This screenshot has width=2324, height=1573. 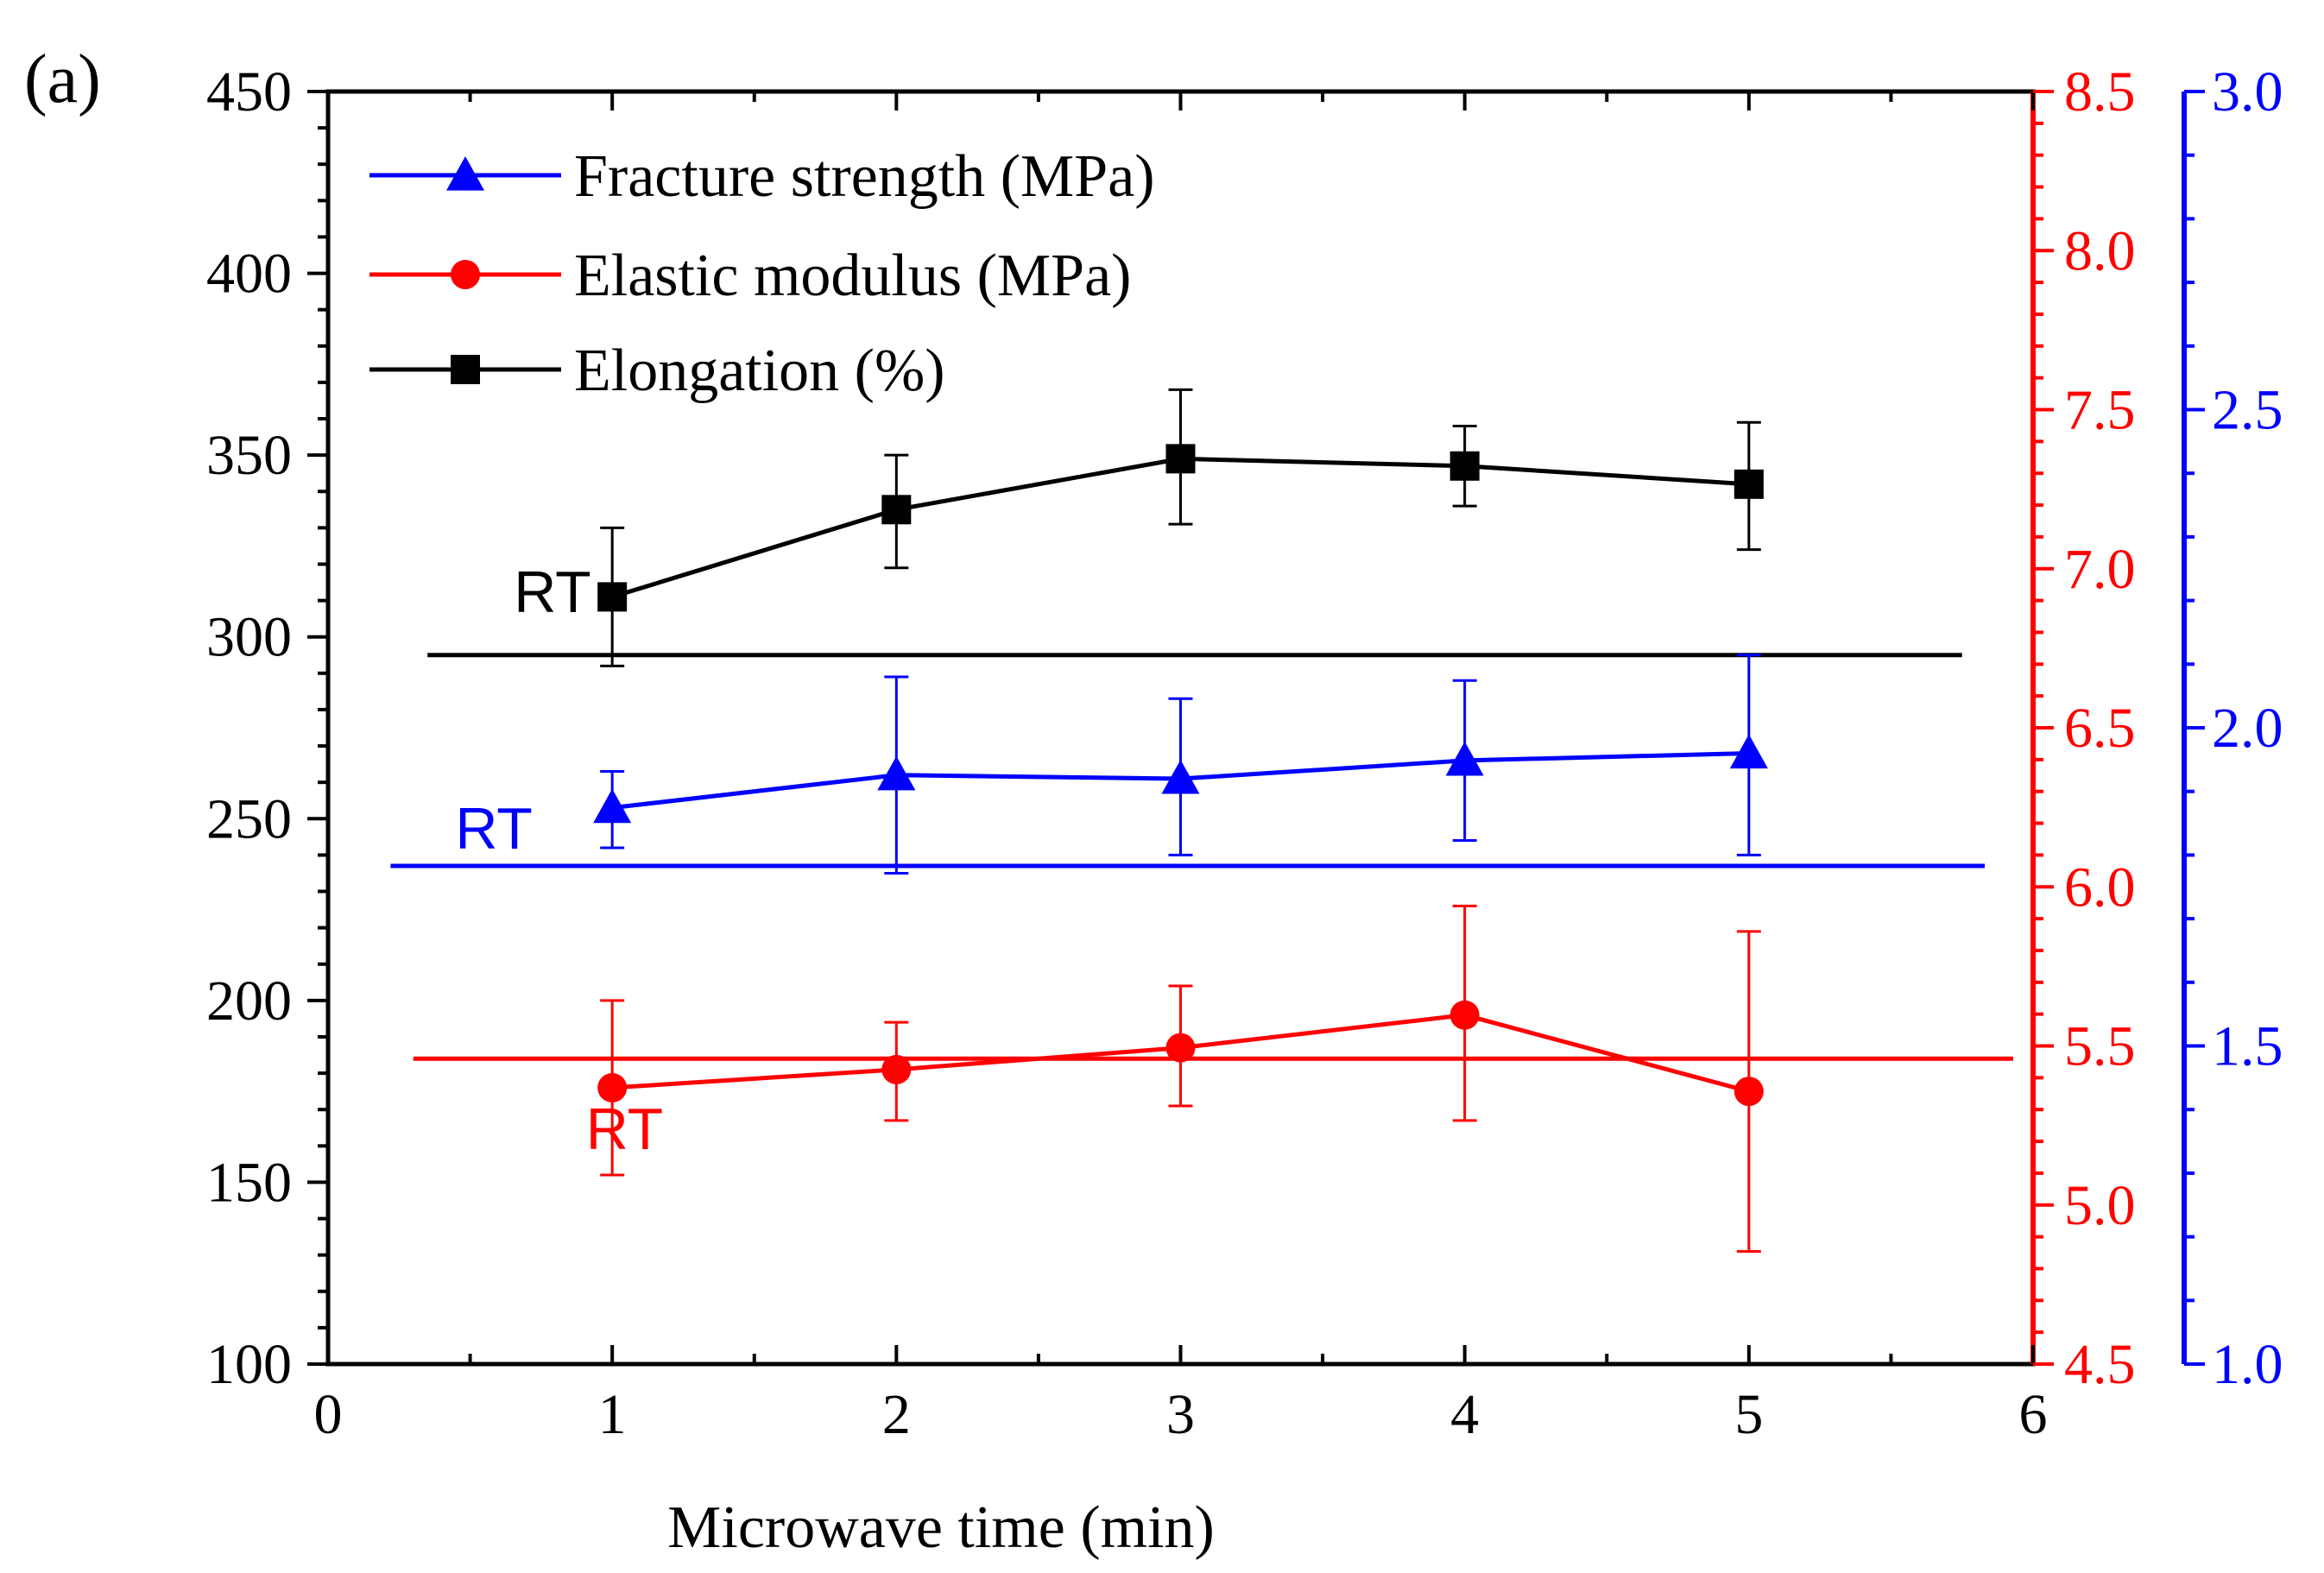 I want to click on legend-label: Elongation (%), so click(x=759, y=371).